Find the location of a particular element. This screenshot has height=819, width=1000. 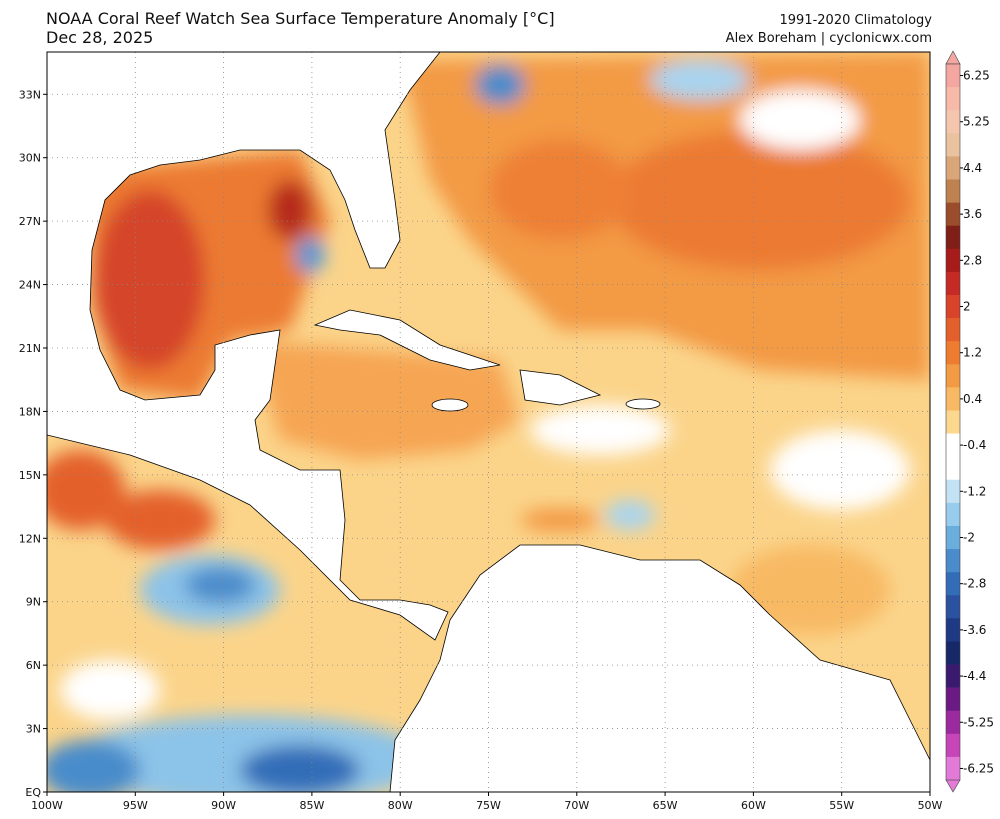

puerto-rico is located at coordinates (643, 404).